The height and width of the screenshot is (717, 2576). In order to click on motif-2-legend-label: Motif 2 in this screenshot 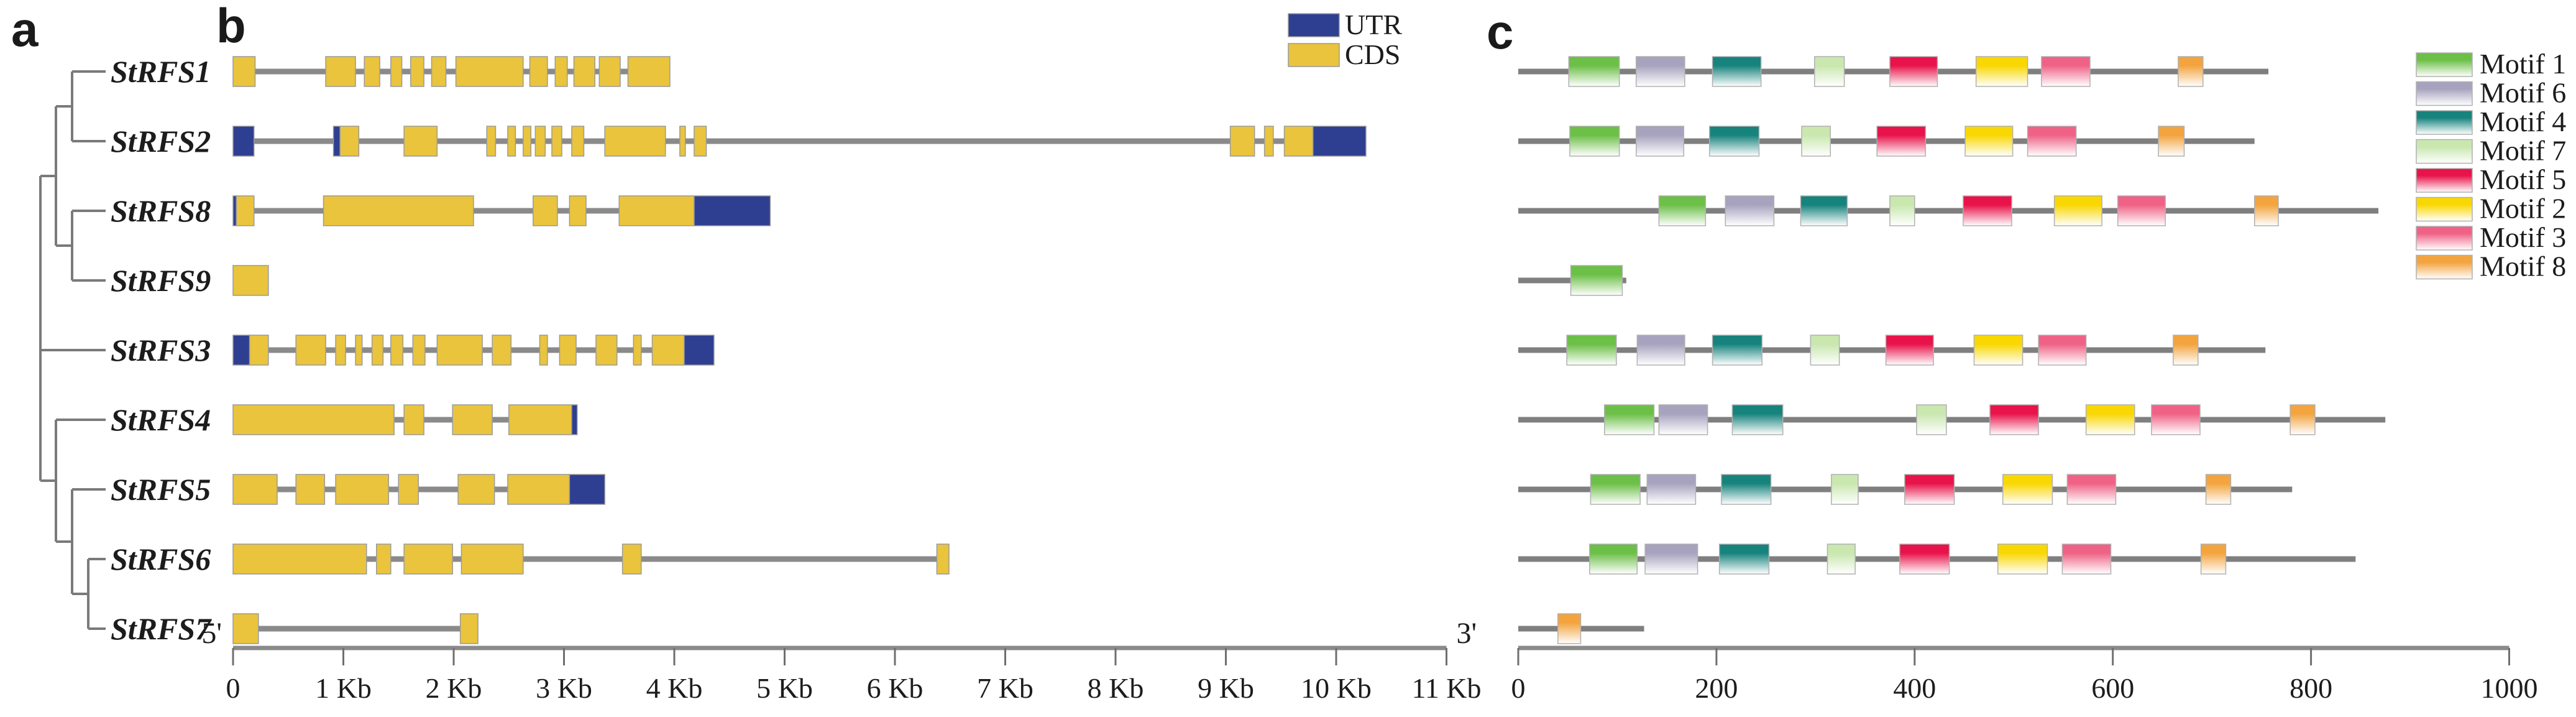, I will do `click(2523, 209)`.